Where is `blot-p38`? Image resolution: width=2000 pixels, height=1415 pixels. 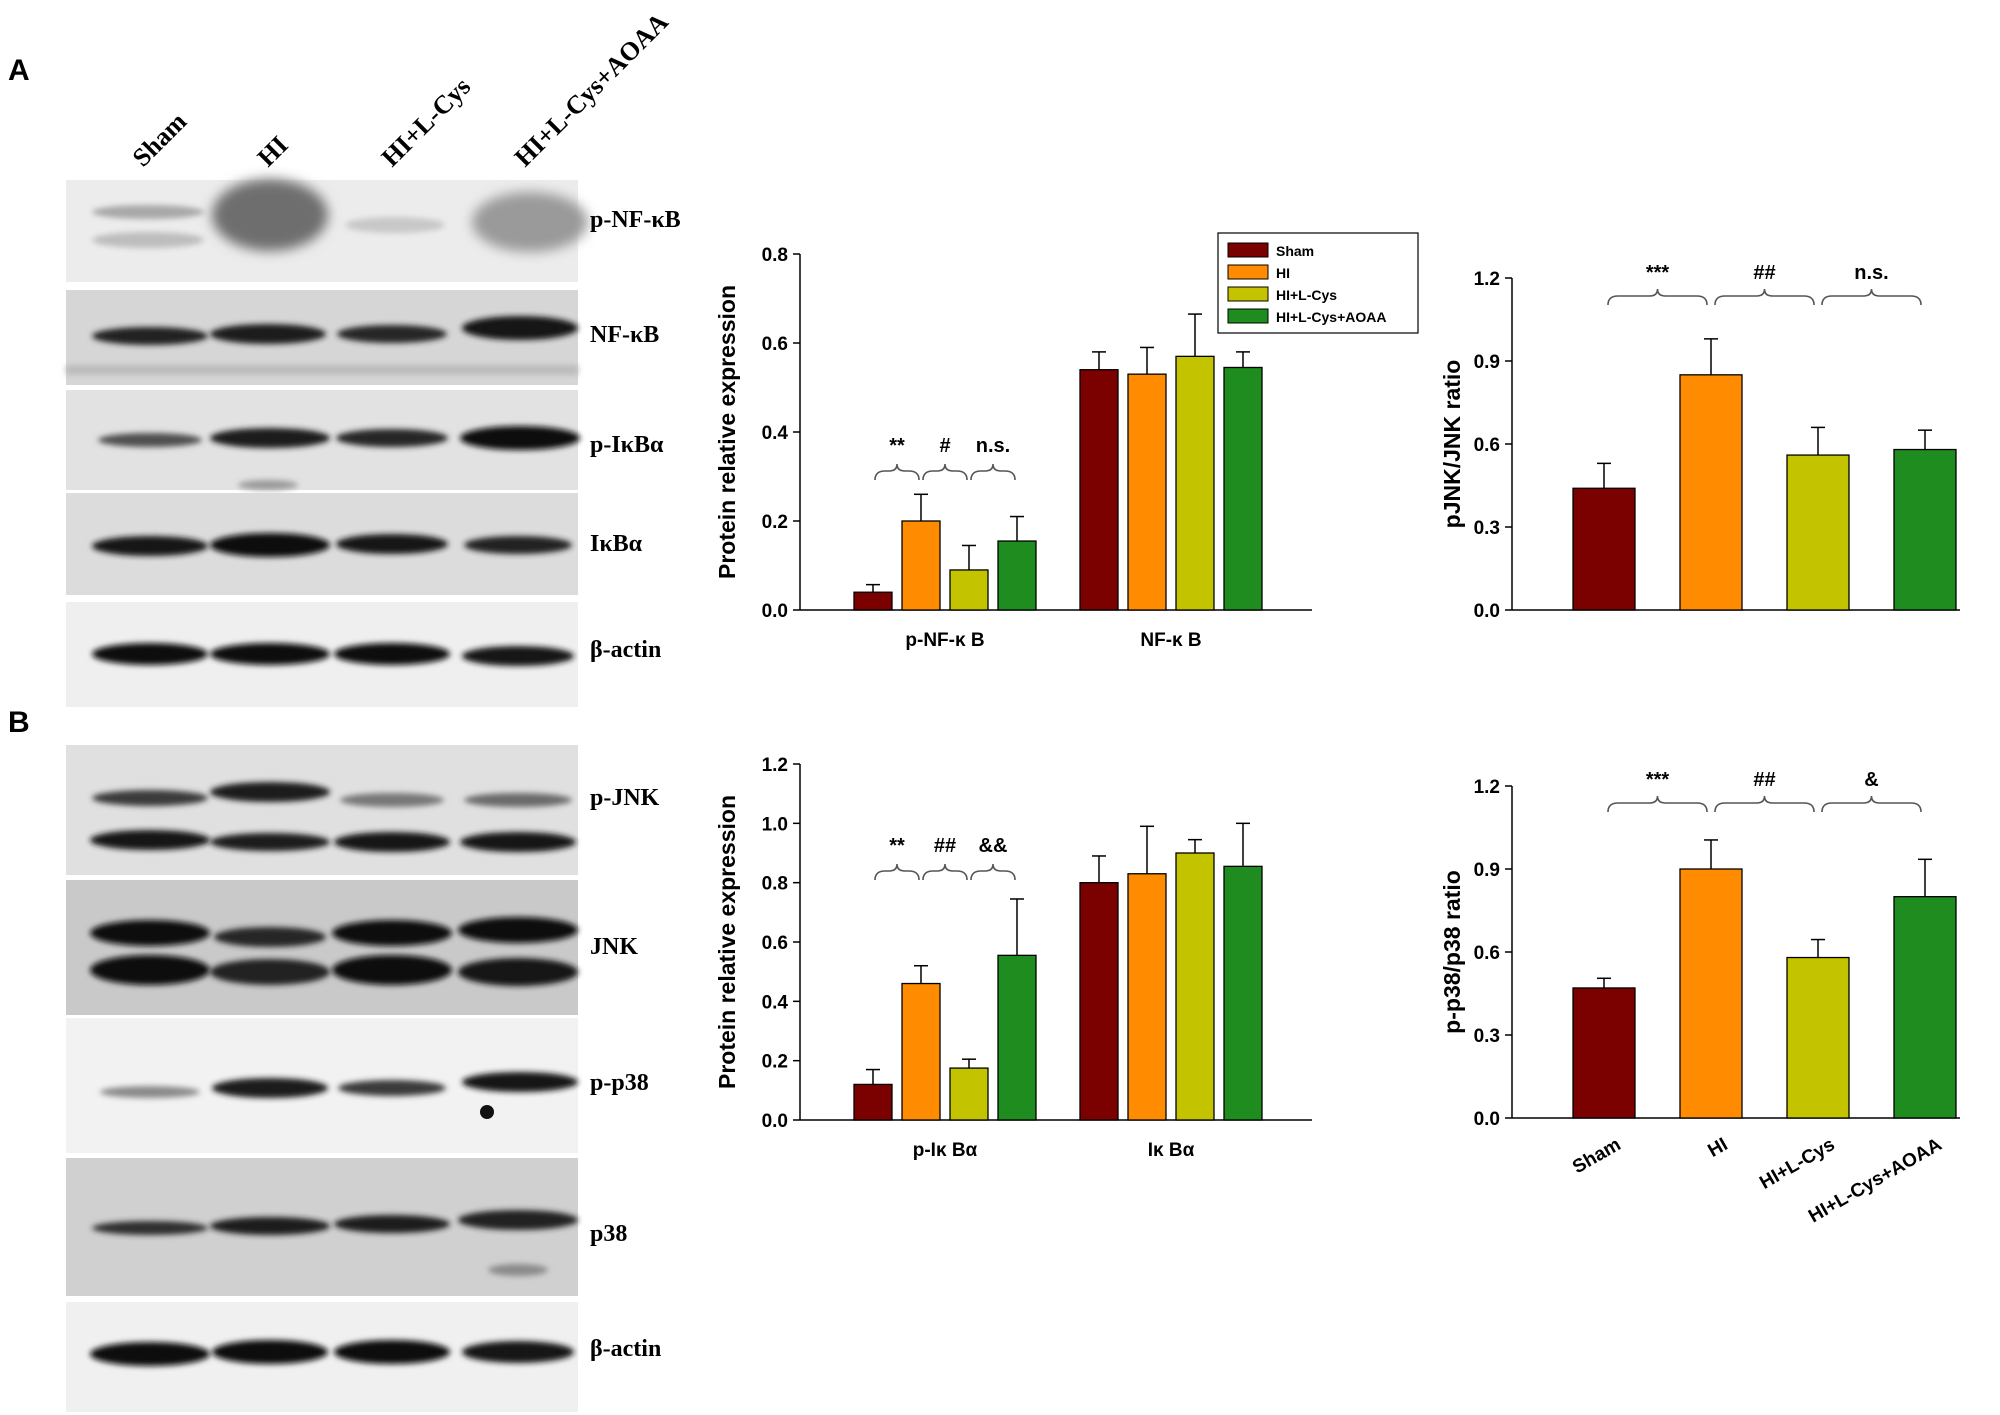 blot-p38 is located at coordinates (322, 1227).